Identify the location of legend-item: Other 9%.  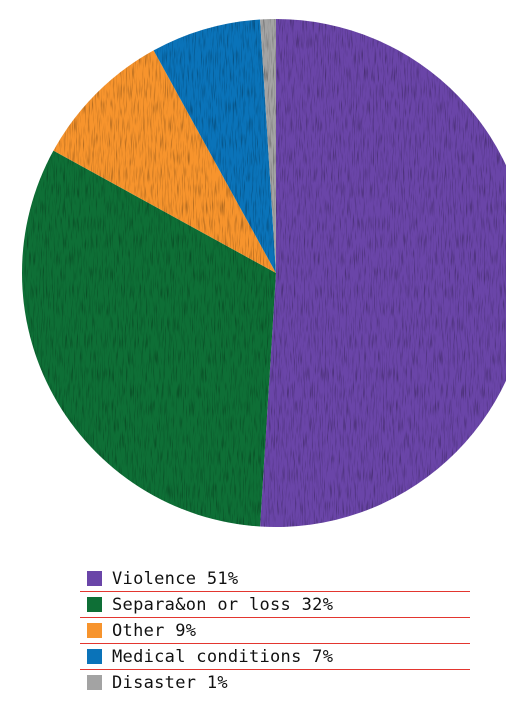
(275, 631).